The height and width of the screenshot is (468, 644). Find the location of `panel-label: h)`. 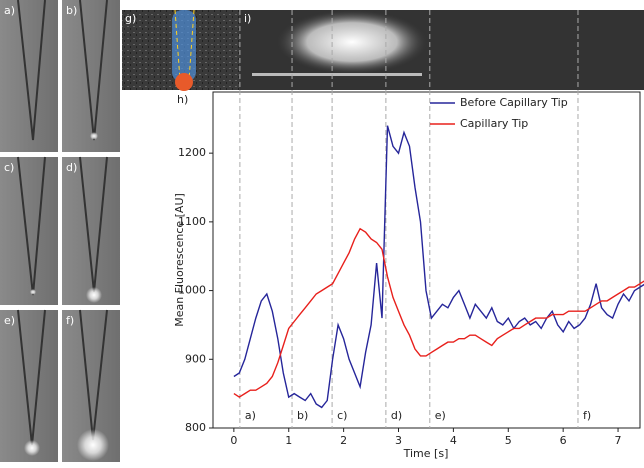

panel-label: h) is located at coordinates (182, 99).